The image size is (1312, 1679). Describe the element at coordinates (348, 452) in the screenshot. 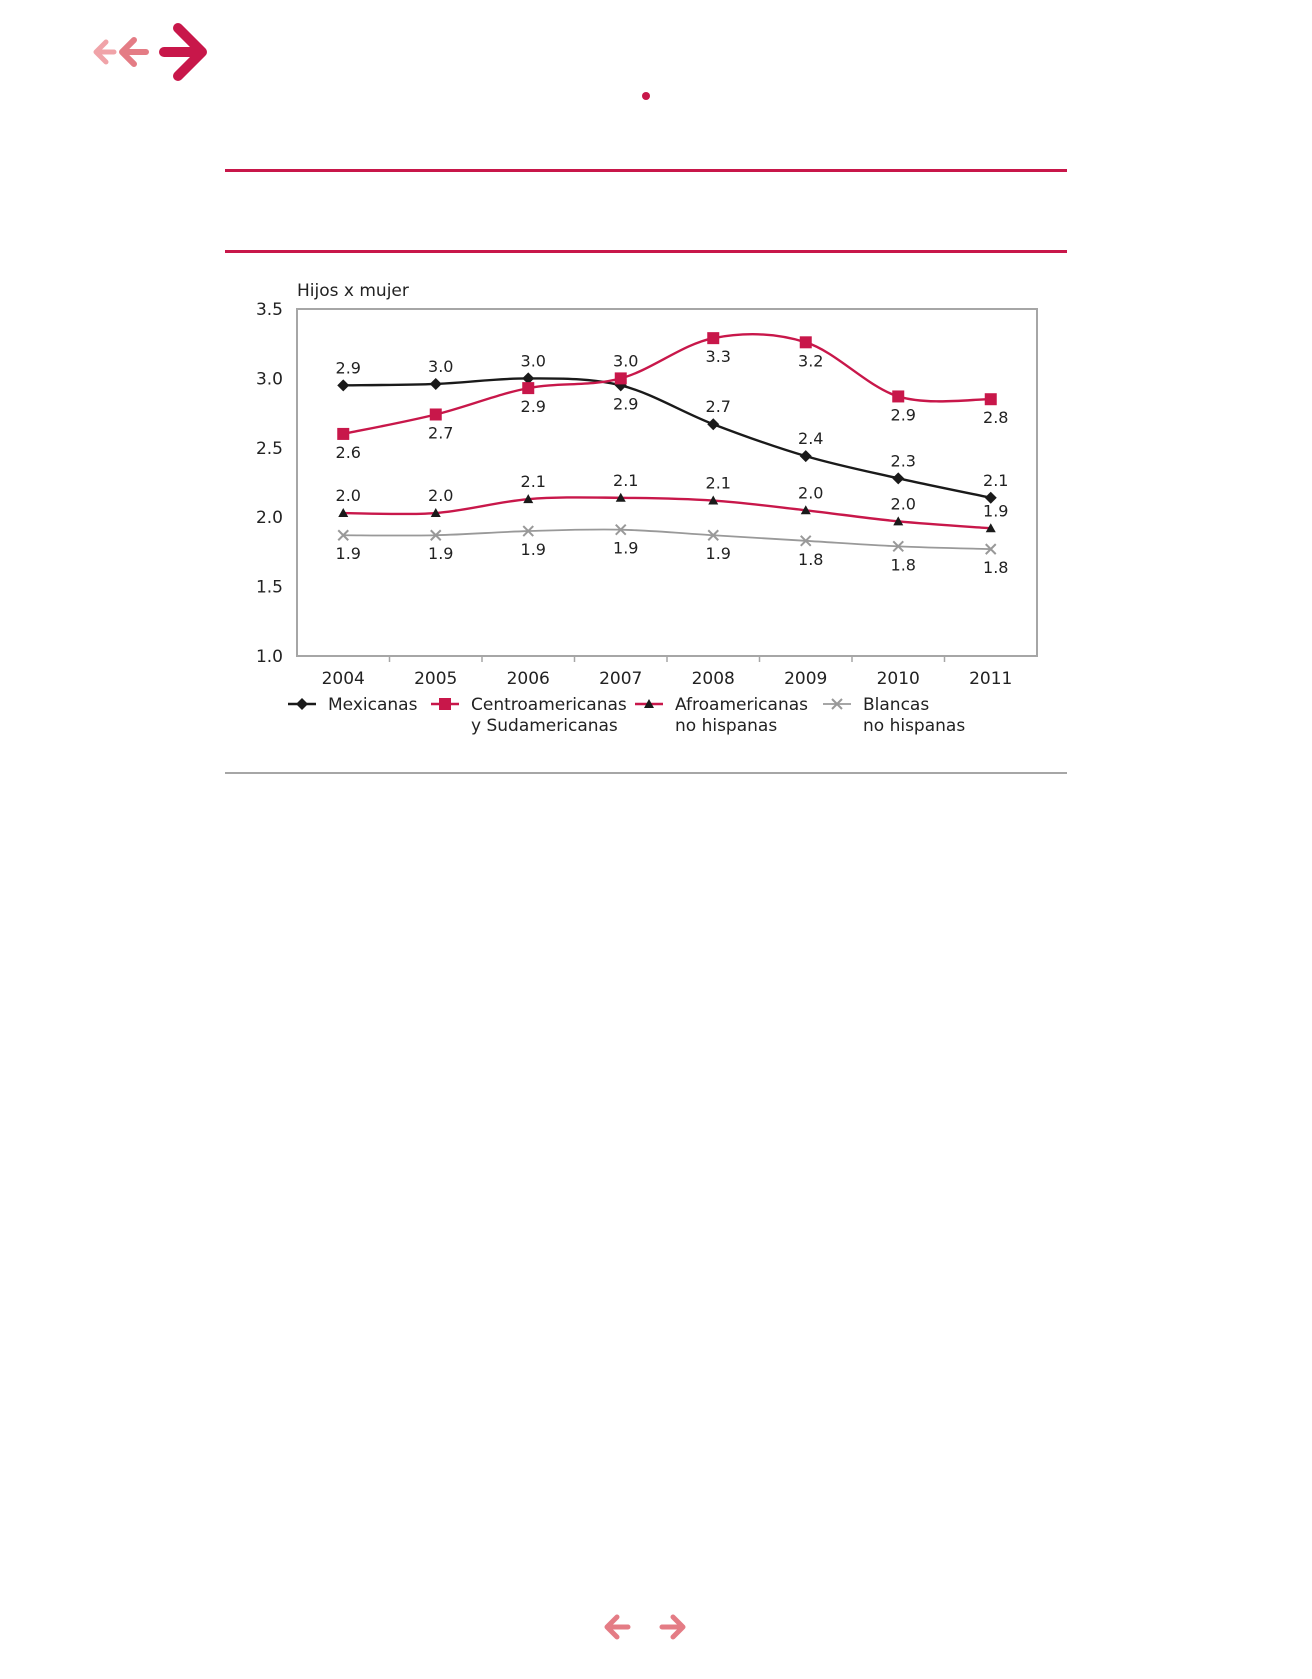

I see `data-label-centroamericanas-y-sudamericanas: 2.6` at that location.